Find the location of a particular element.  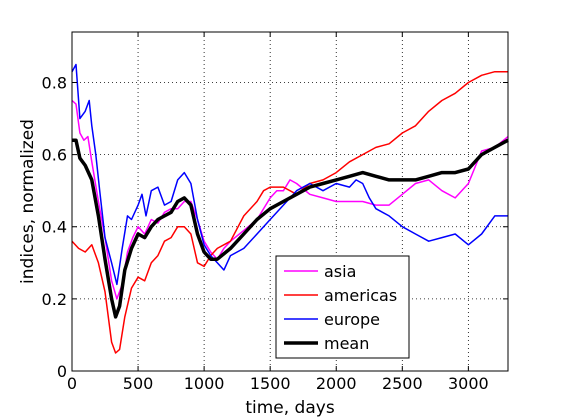

x-tick-label: 1000 is located at coordinates (204, 383).